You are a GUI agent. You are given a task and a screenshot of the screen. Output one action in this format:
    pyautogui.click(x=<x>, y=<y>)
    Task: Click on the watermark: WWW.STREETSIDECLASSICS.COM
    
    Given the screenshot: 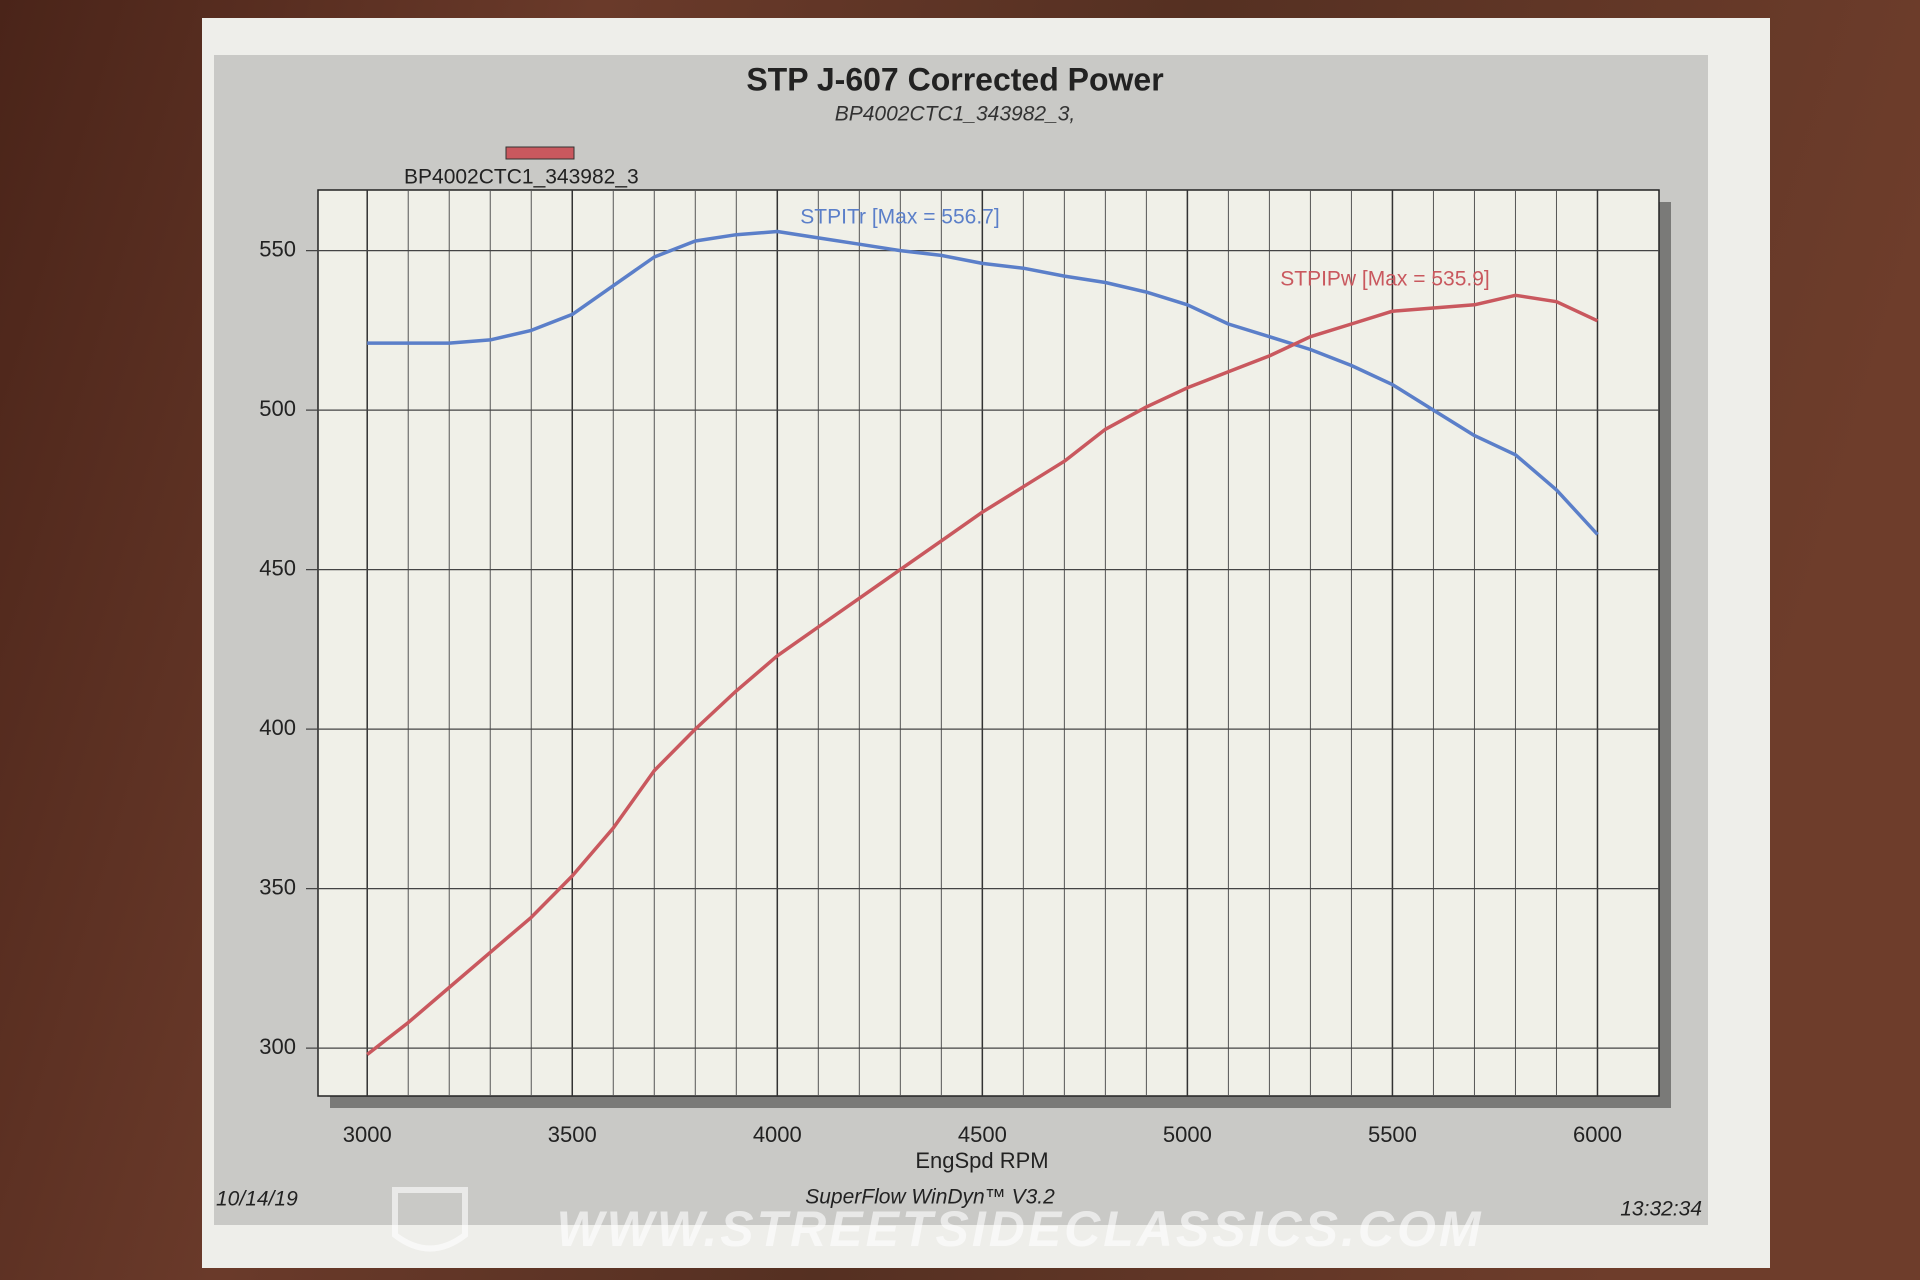 What is the action you would take?
    pyautogui.click(x=1019, y=1229)
    